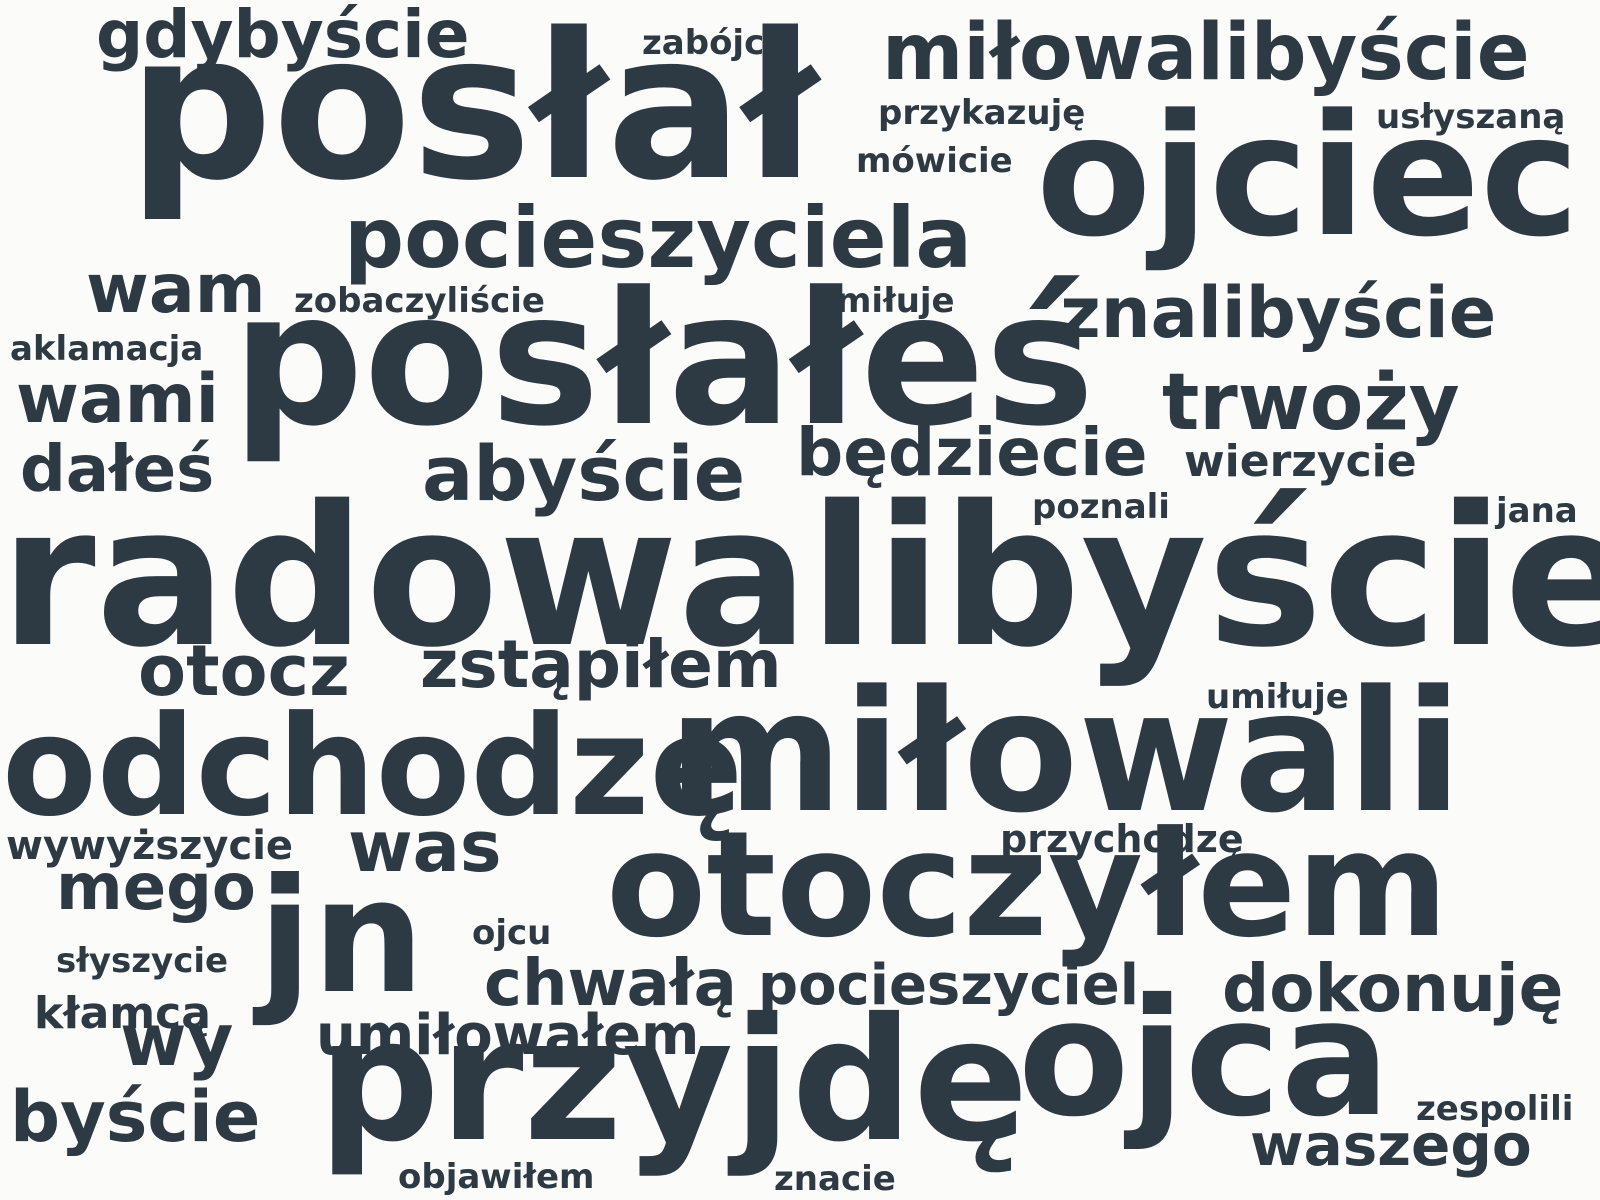 The image size is (1600, 1200). What do you see at coordinates (107, 349) in the screenshot?
I see `word-aklamacja: aklamacja` at bounding box center [107, 349].